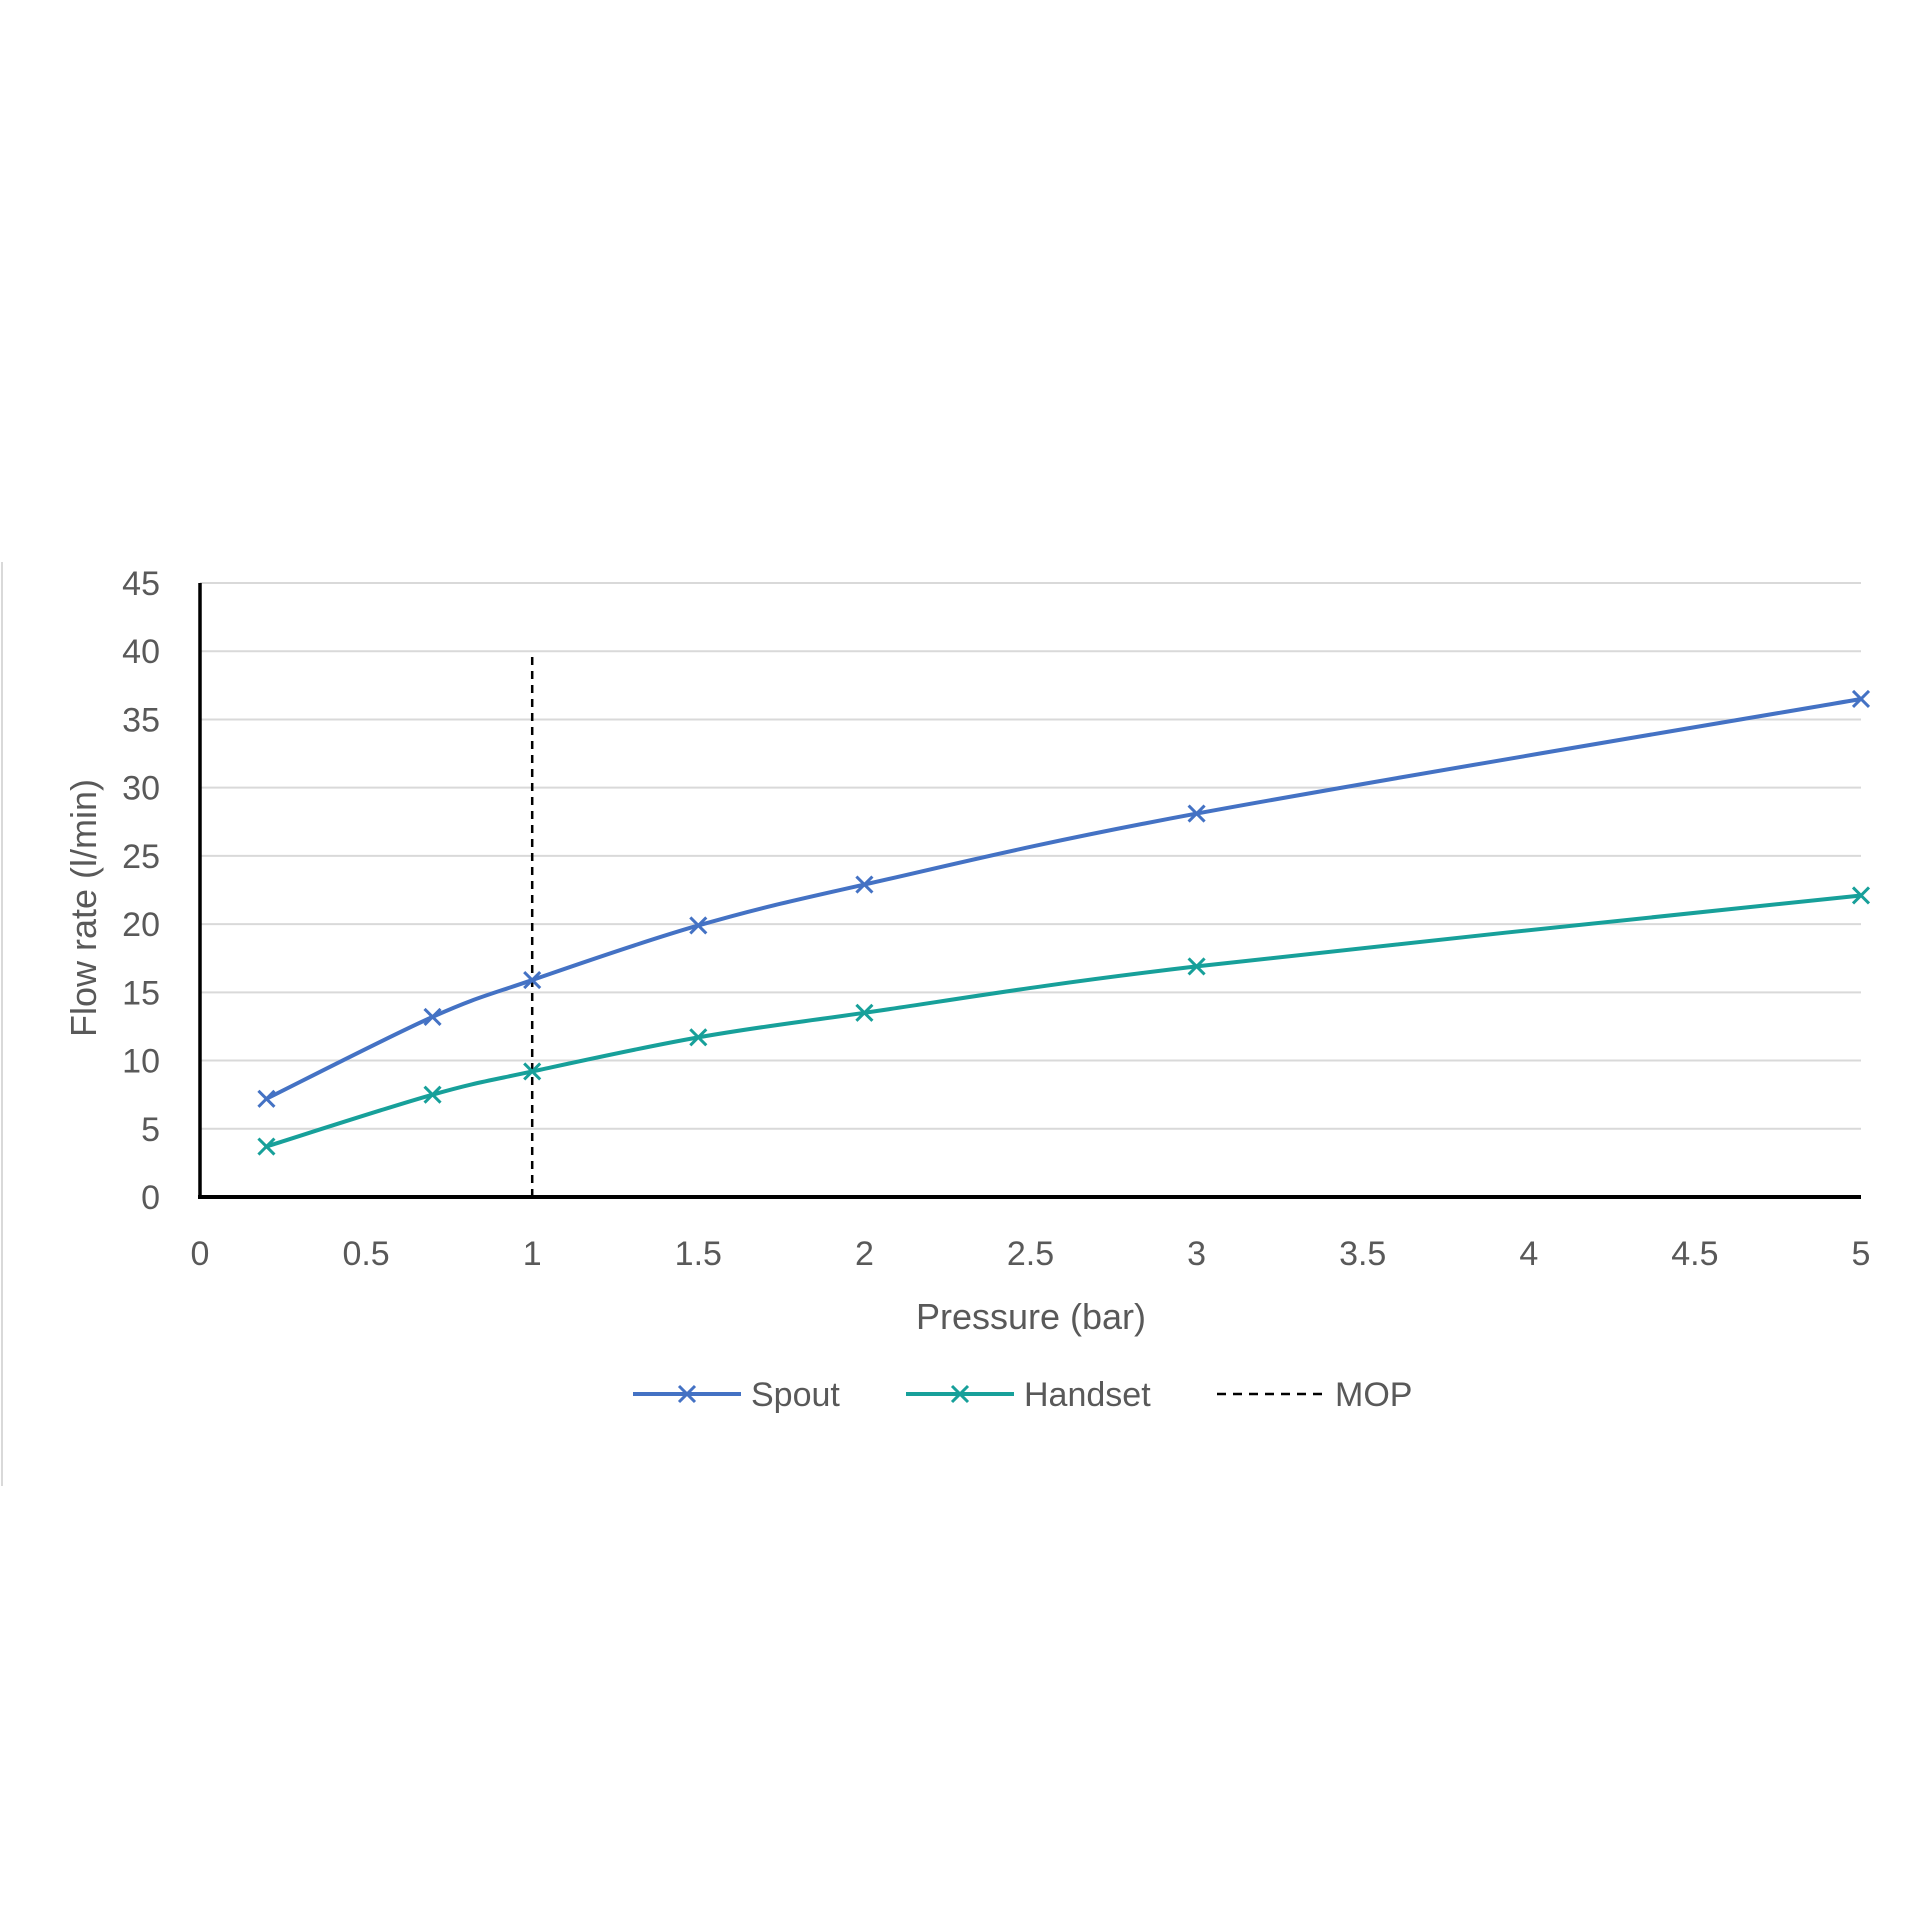  What do you see at coordinates (1373, 1395) in the screenshot?
I see `legend-label-mop: MOP` at bounding box center [1373, 1395].